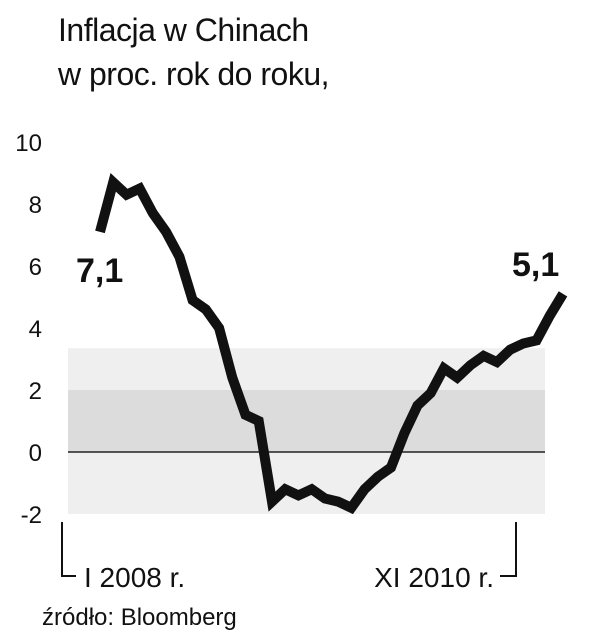 This screenshot has width=600, height=640. What do you see at coordinates (35, 205) in the screenshot?
I see `y-tick-label: 8` at bounding box center [35, 205].